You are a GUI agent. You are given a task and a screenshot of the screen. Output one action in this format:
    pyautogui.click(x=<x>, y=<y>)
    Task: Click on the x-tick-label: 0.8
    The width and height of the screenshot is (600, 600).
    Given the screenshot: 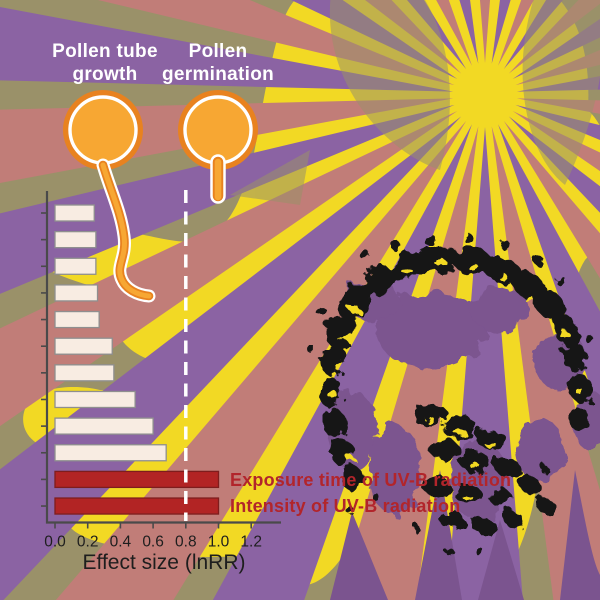 What is the action you would take?
    pyautogui.click(x=186, y=542)
    